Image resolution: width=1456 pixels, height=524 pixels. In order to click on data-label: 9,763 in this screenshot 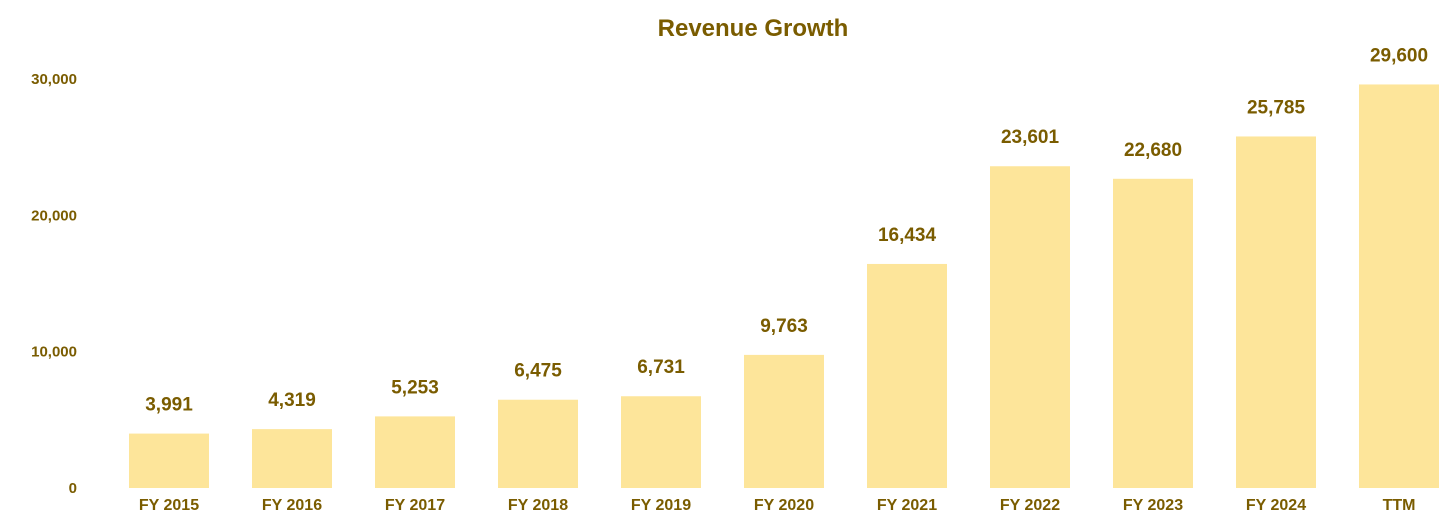, I will do `click(784, 326)`.